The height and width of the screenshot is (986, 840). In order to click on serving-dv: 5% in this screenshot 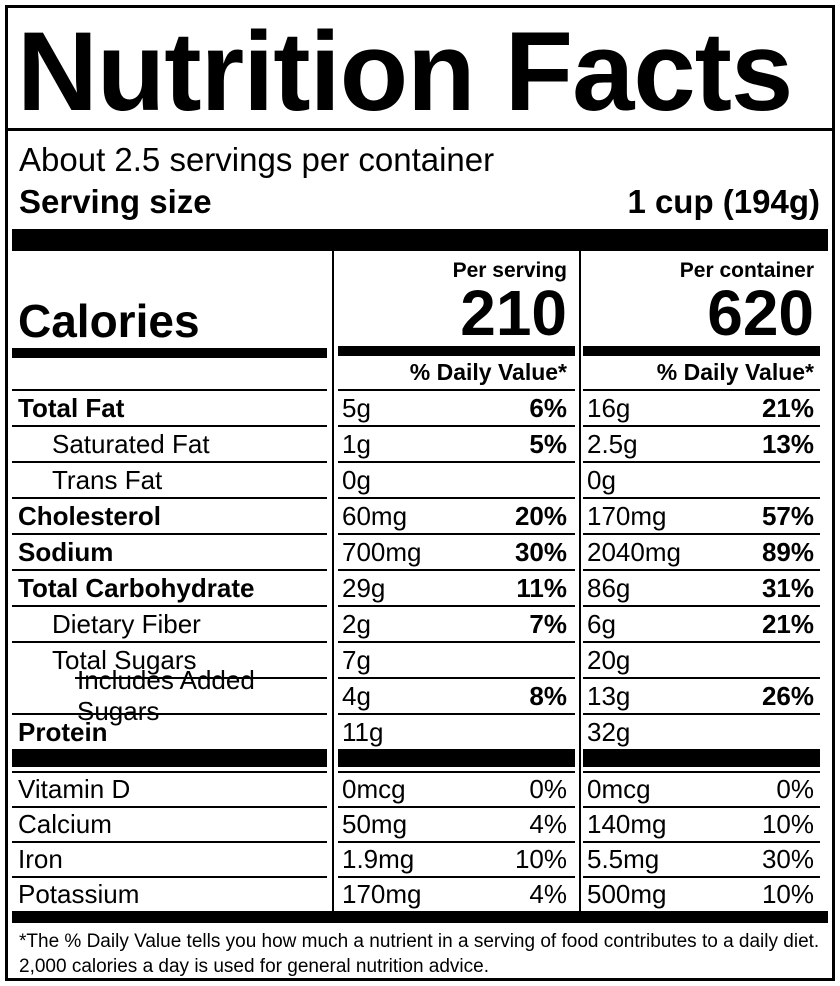, I will do `click(548, 443)`.